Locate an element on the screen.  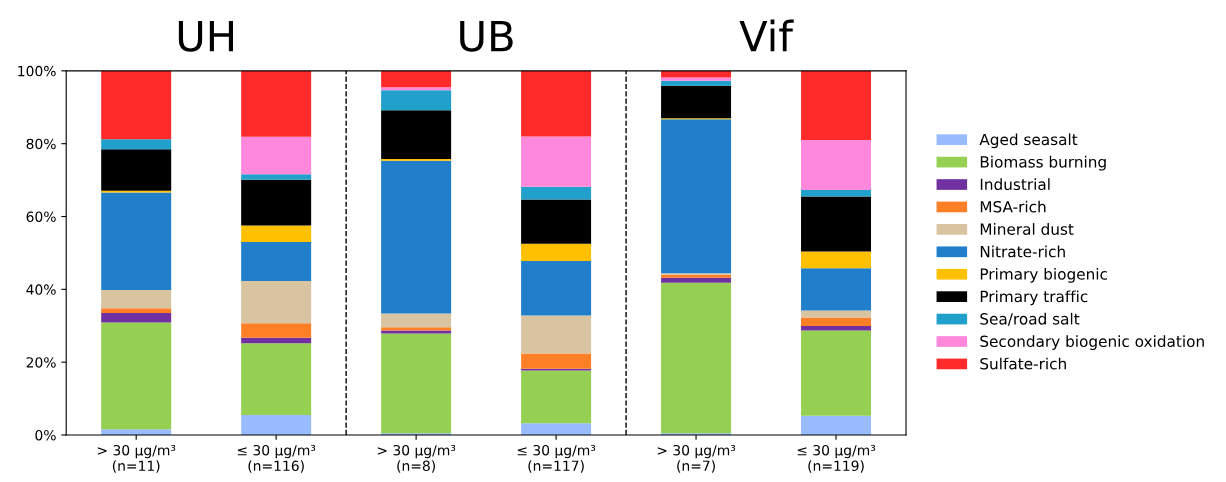
text: UB is located at coordinates (486, 36).